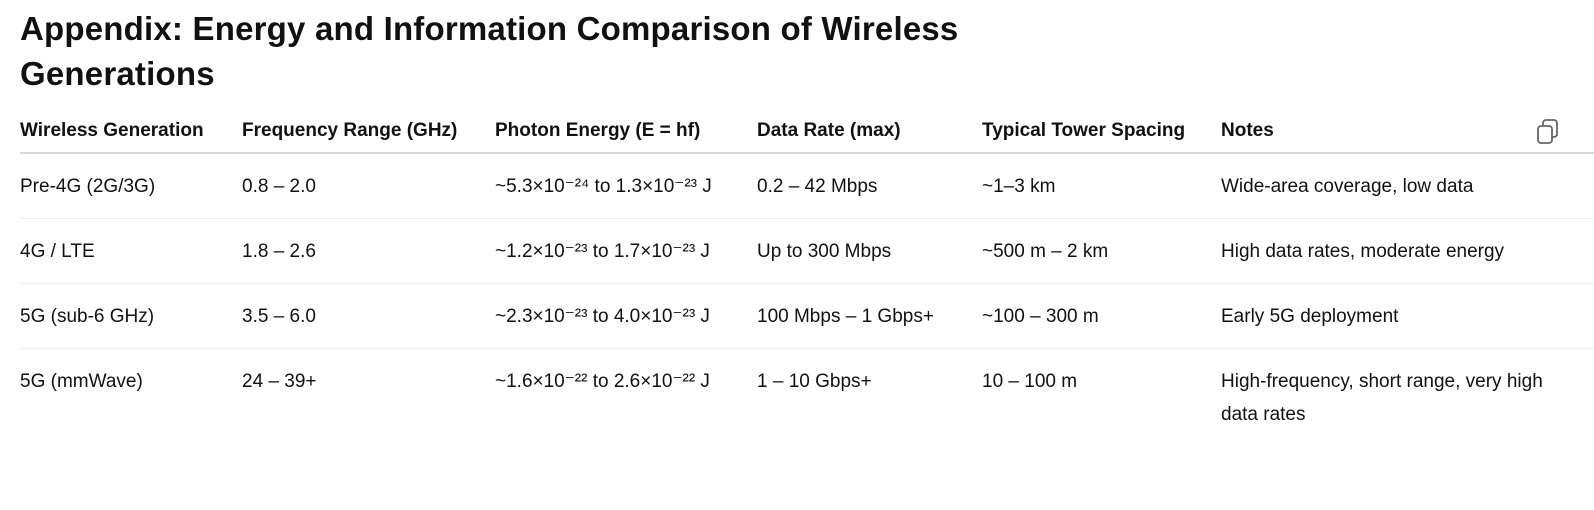 This screenshot has width=1594, height=510. What do you see at coordinates (131, 132) in the screenshot?
I see `column-header: Wireless Generation` at bounding box center [131, 132].